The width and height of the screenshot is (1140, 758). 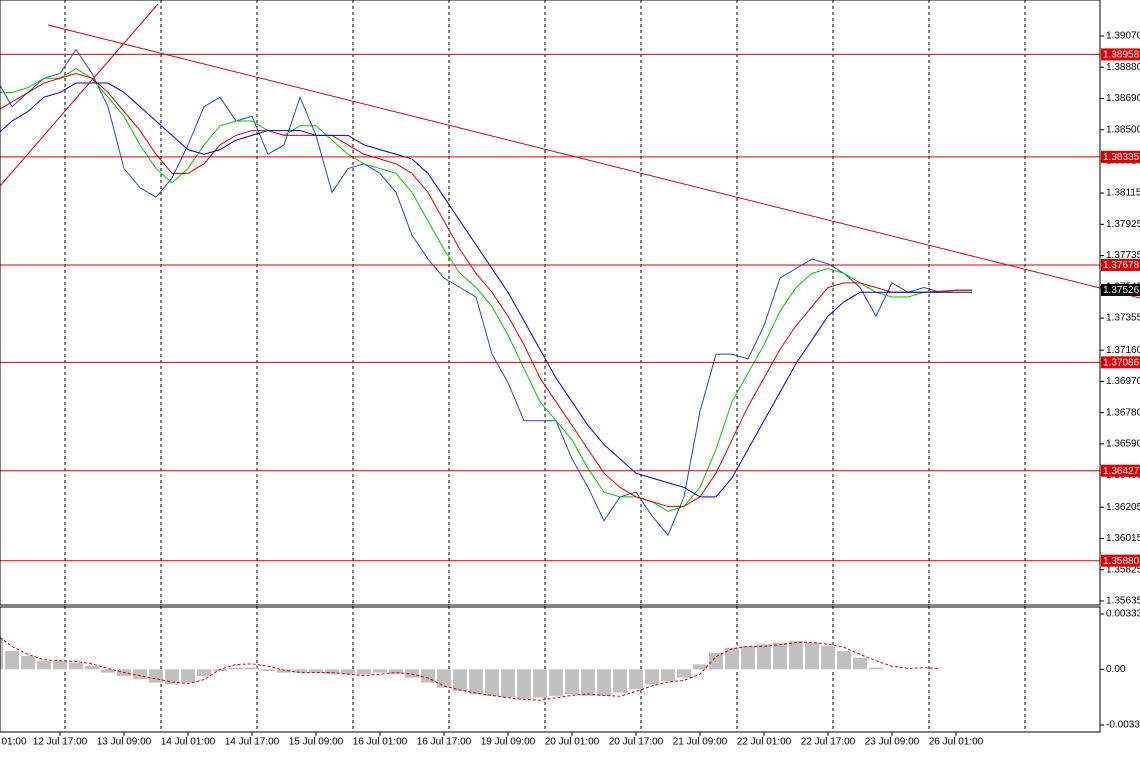 I want to click on y-tick-label: 0.00333, so click(x=1123, y=614).